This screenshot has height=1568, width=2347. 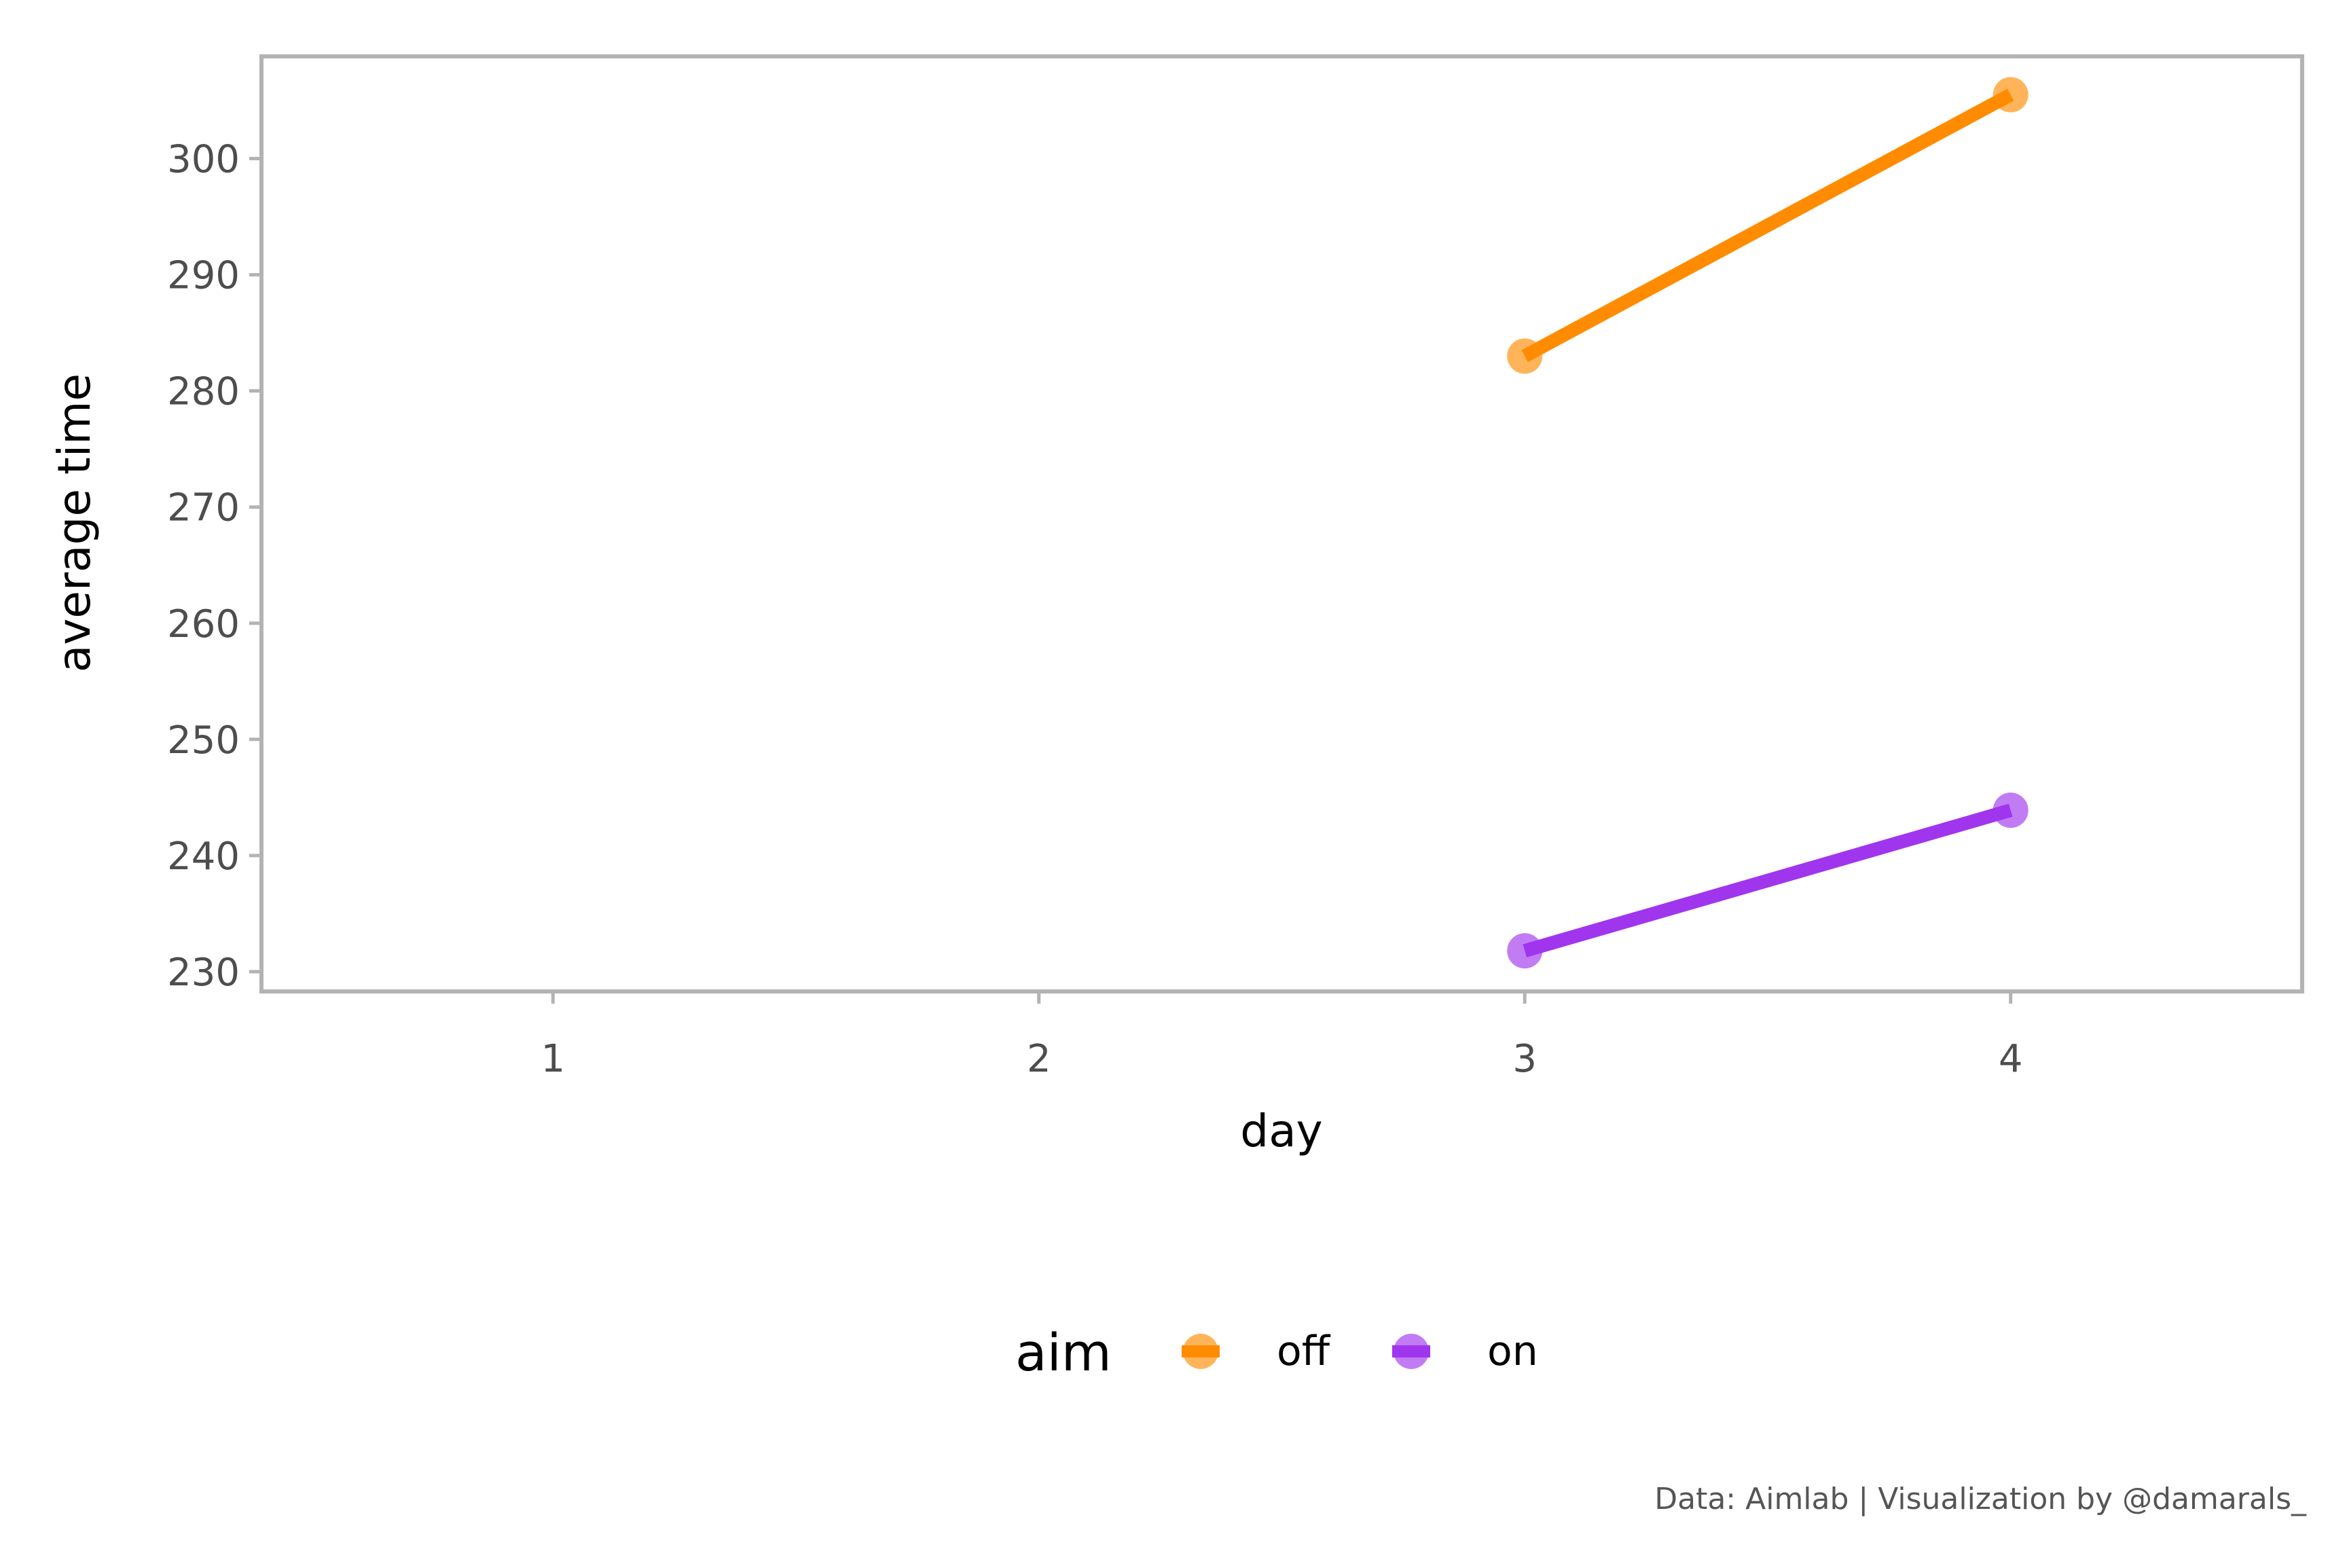 What do you see at coordinates (74, 522) in the screenshot?
I see `y-axis-title: average time` at bounding box center [74, 522].